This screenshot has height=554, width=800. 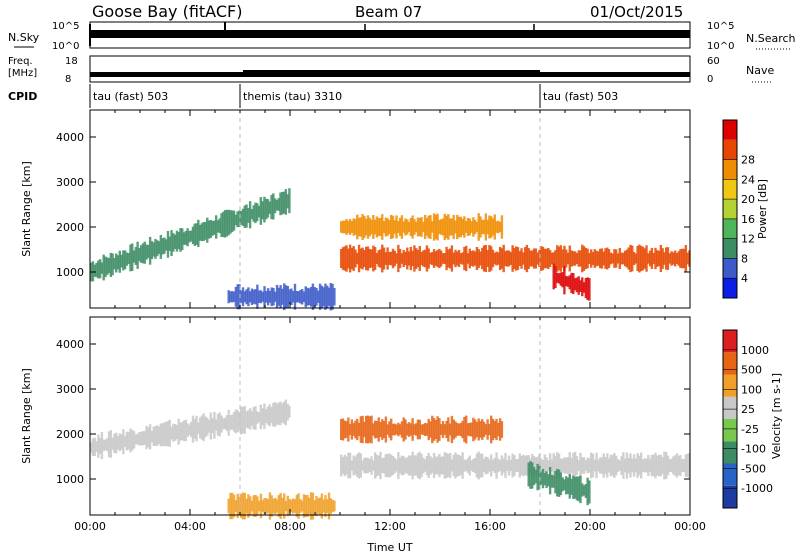 I want to click on colorbar-tick-label: -1000, so click(x=757, y=488).